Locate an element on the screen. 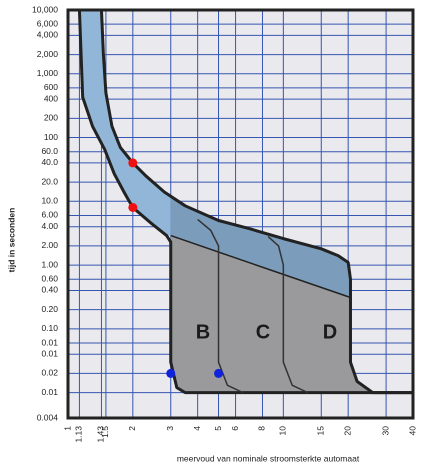 This screenshot has width=425, height=468. region-label: D is located at coordinates (330, 332).